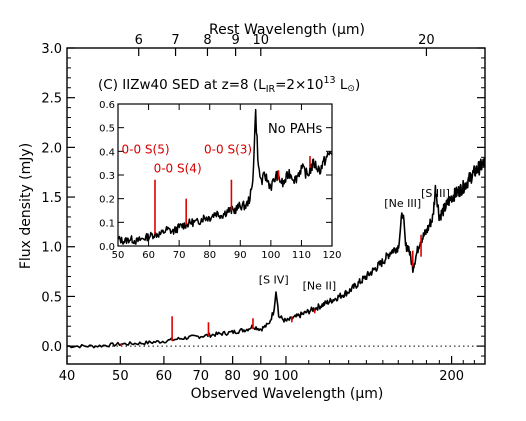 This screenshot has height=421, width=526. Describe the element at coordinates (435, 193) in the screenshot. I see `feature-label: [S III]` at that location.